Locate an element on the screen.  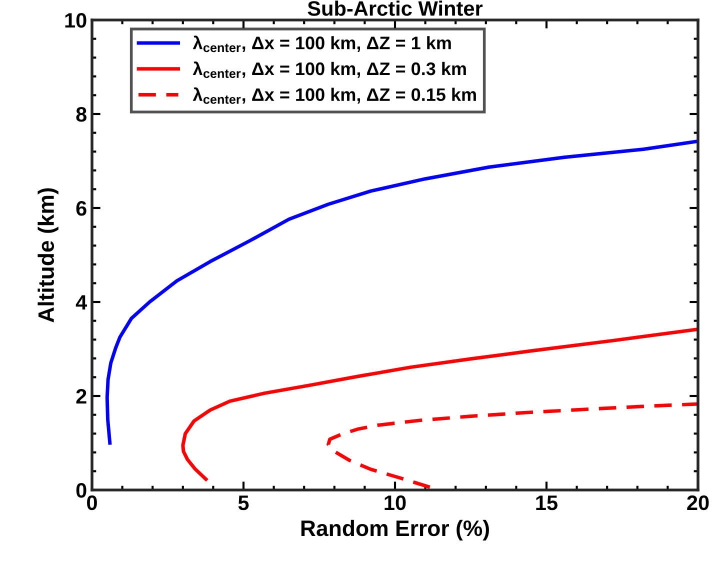
y-axis-title: Altitude (km) is located at coordinates (48, 255).